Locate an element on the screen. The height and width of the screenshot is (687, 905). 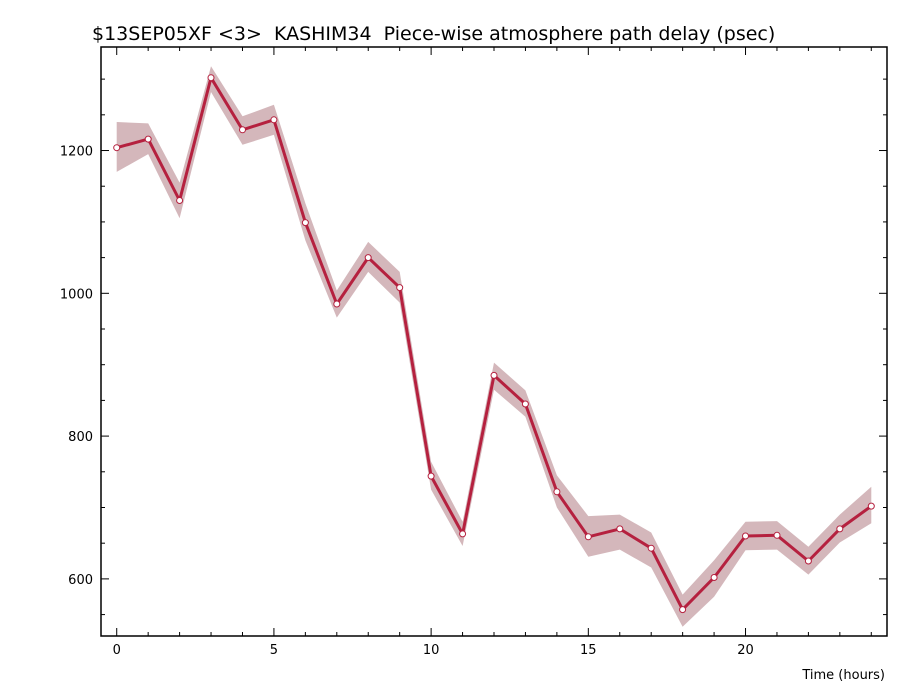
x-tick-label: 15 is located at coordinates (588, 650).